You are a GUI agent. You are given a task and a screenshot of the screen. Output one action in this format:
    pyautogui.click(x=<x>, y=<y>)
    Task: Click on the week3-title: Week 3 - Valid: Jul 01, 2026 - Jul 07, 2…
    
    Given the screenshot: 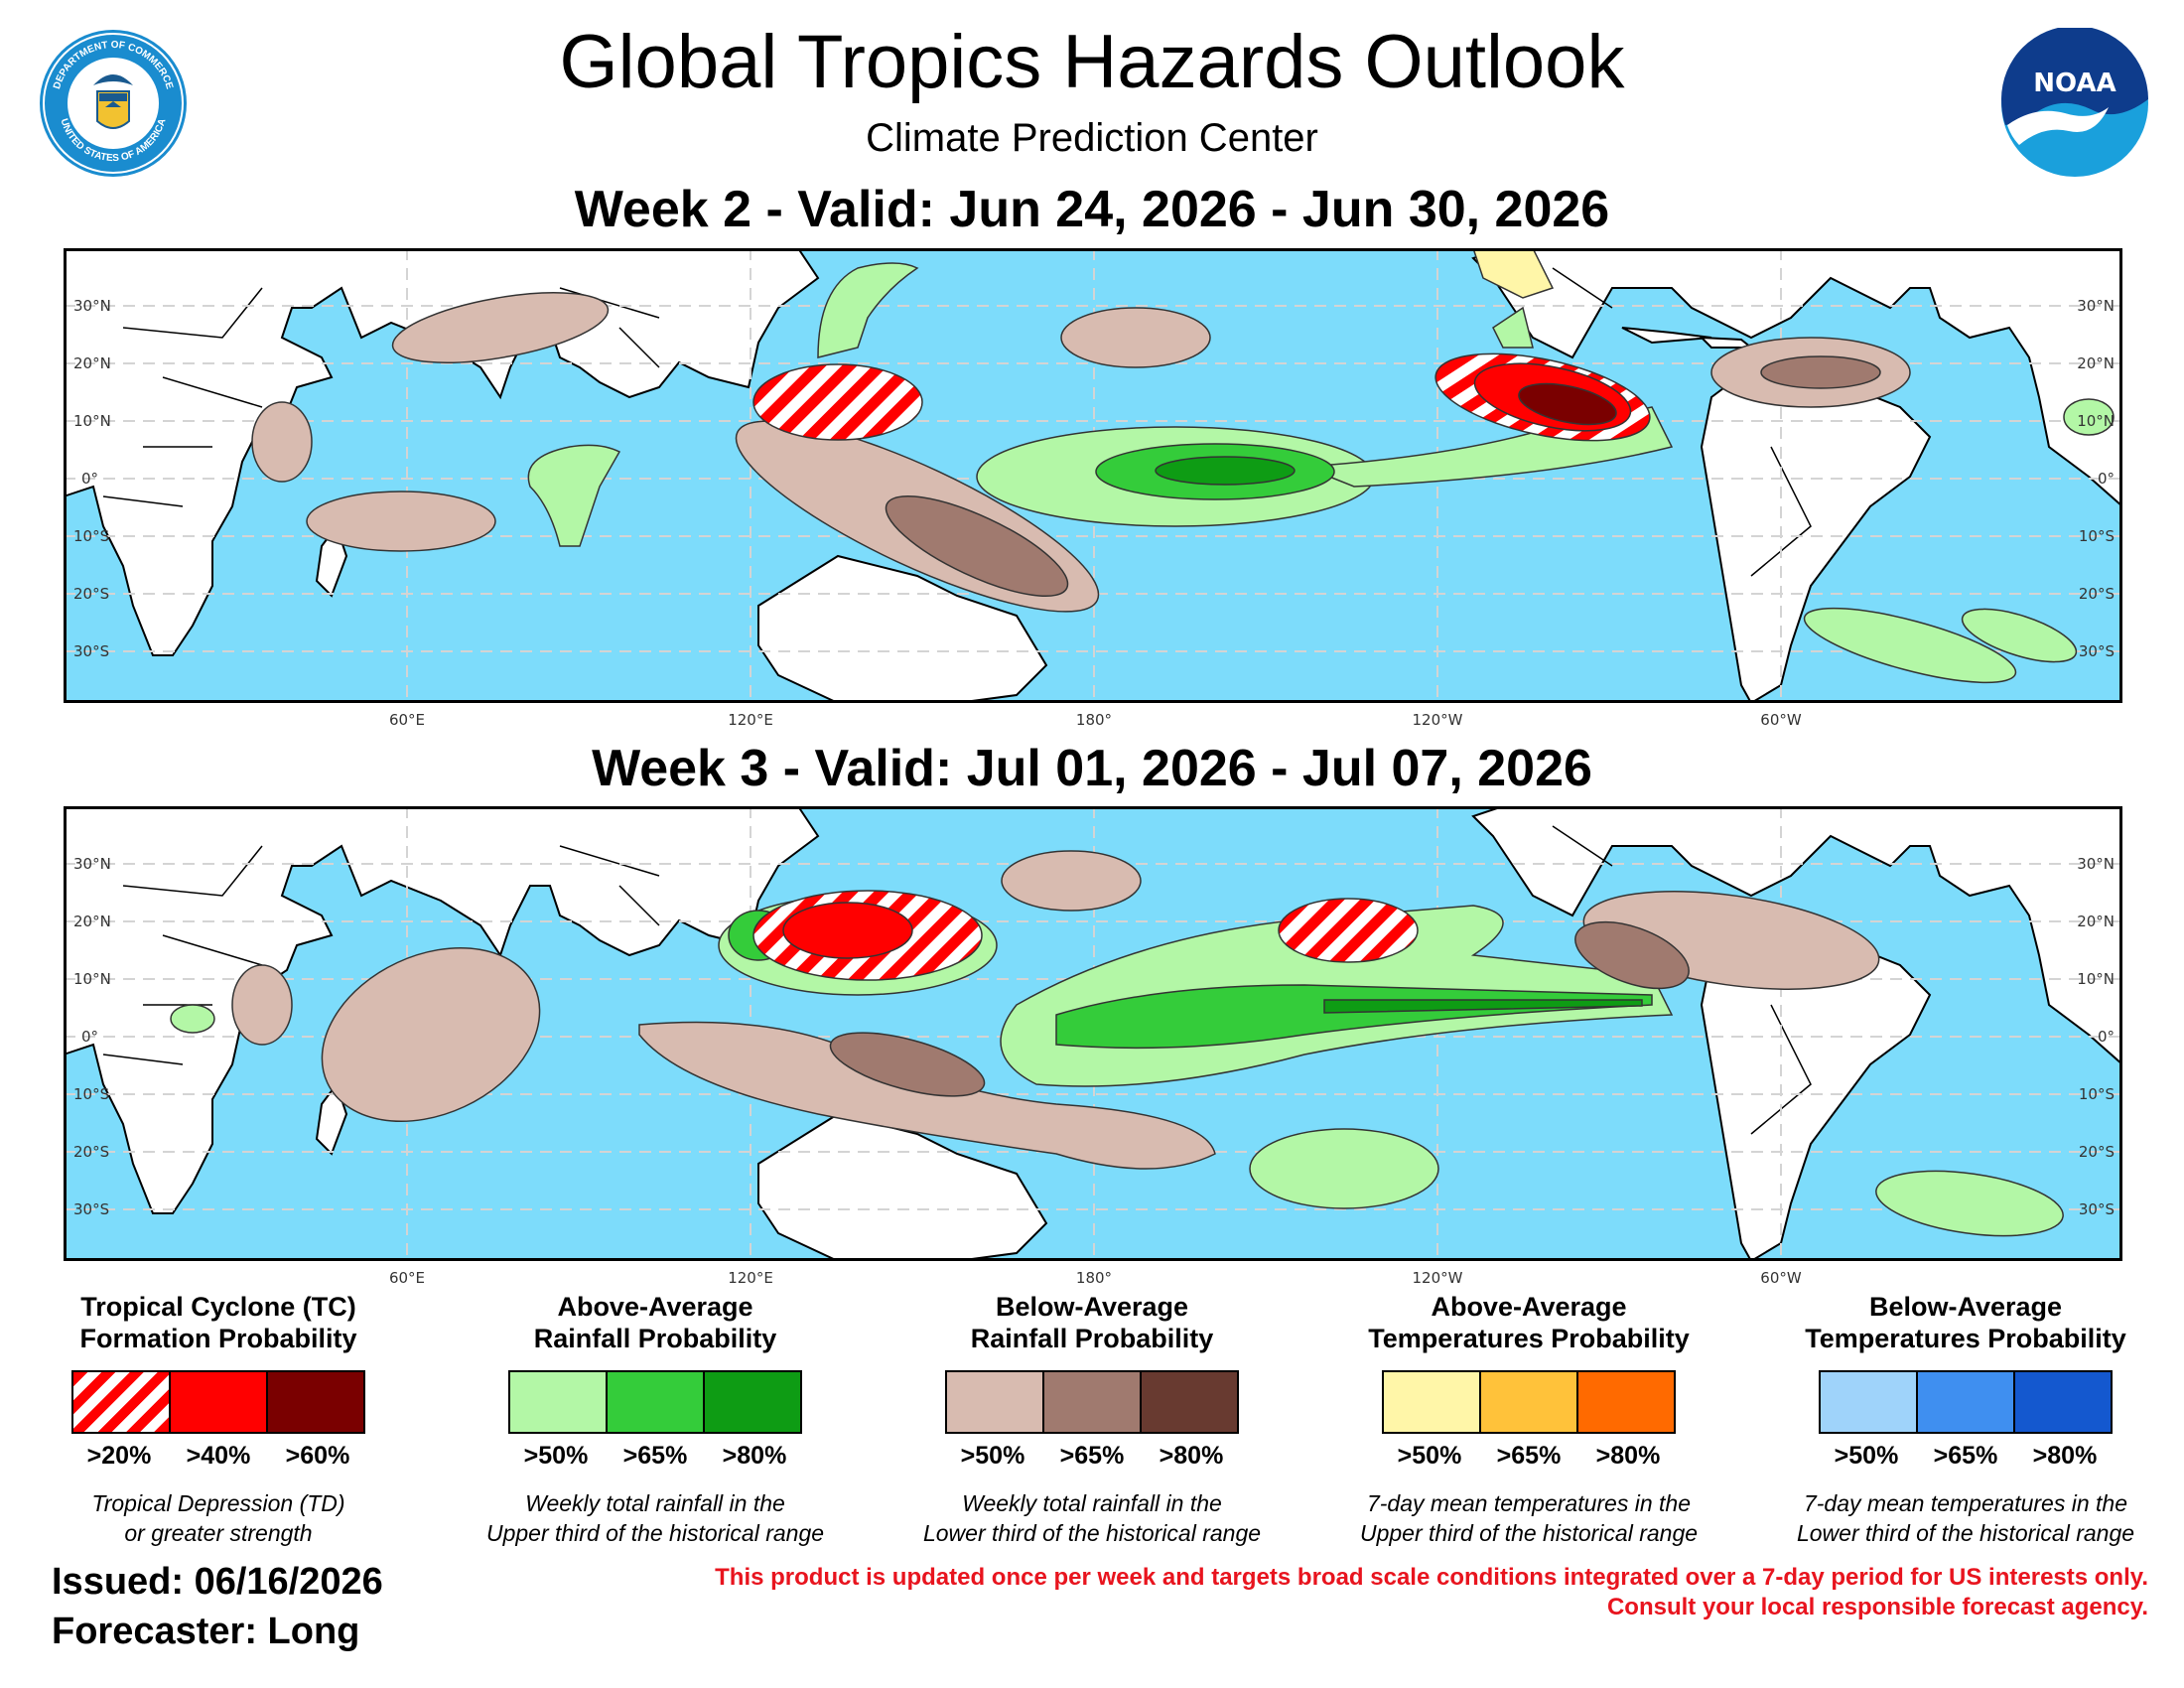 What is the action you would take?
    pyautogui.click(x=1092, y=768)
    